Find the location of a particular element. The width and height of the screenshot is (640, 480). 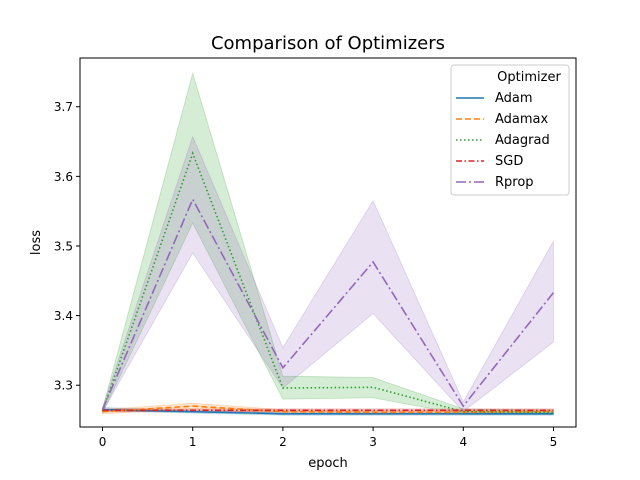

y-tick-label: 3.7 is located at coordinates (63, 107).